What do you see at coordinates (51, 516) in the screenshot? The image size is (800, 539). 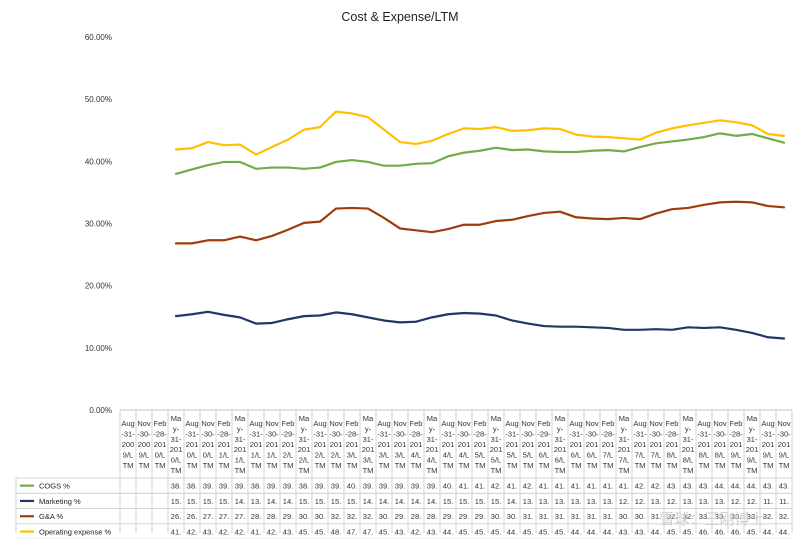 I see `legend-label: G&A %` at bounding box center [51, 516].